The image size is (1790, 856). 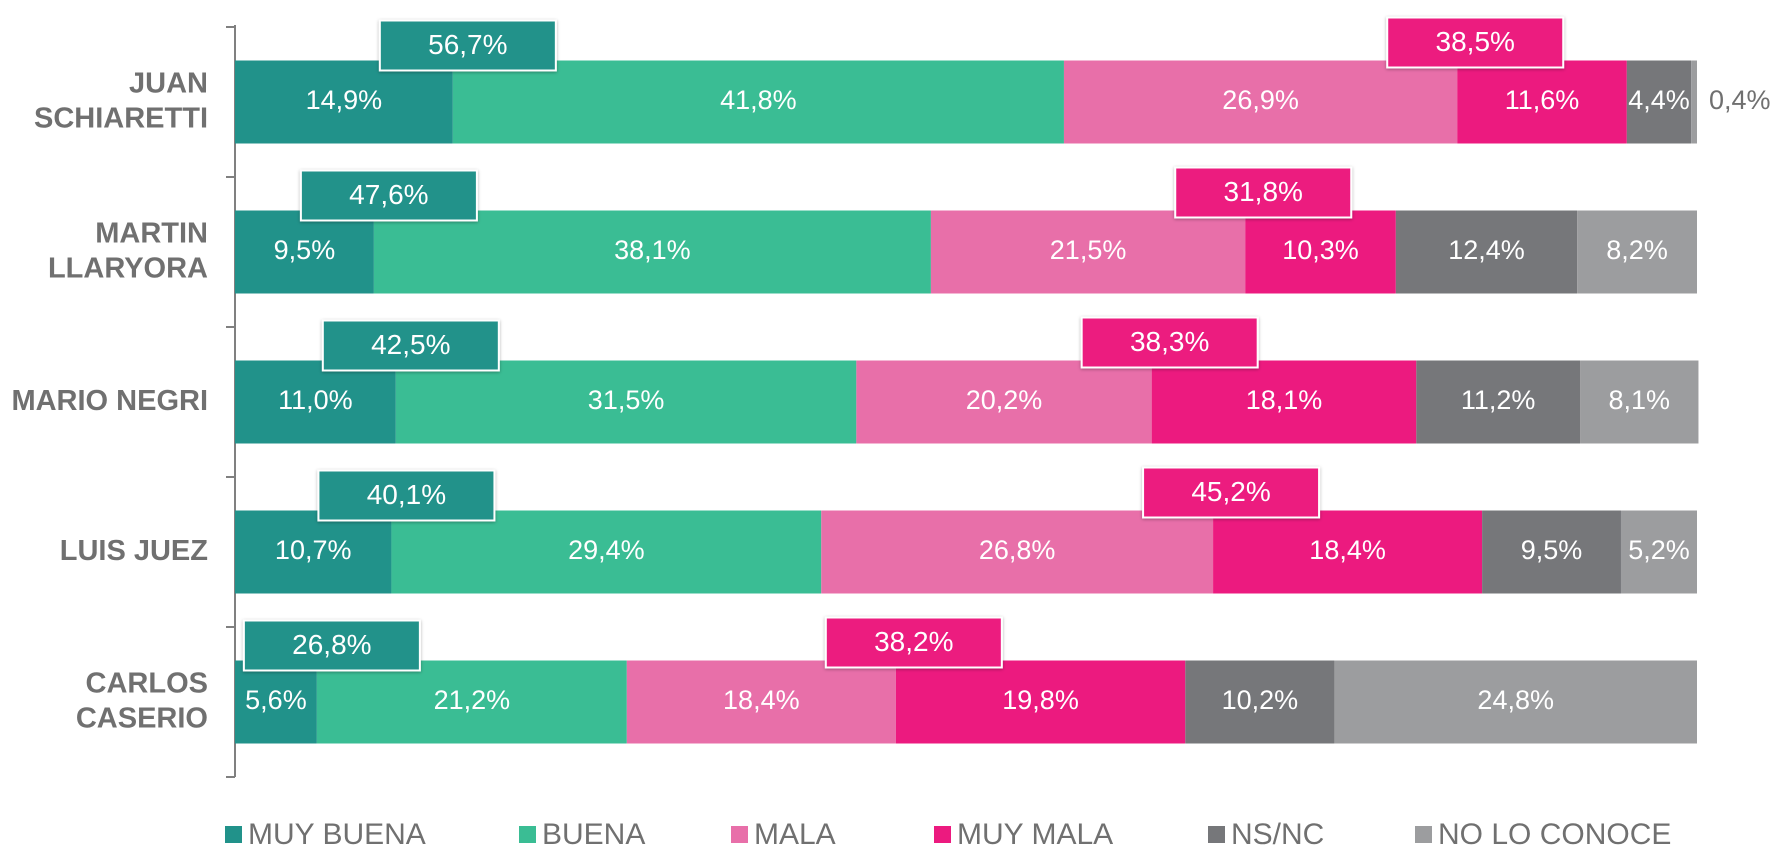 I want to click on value-label: 0,4%, so click(x=1740, y=100).